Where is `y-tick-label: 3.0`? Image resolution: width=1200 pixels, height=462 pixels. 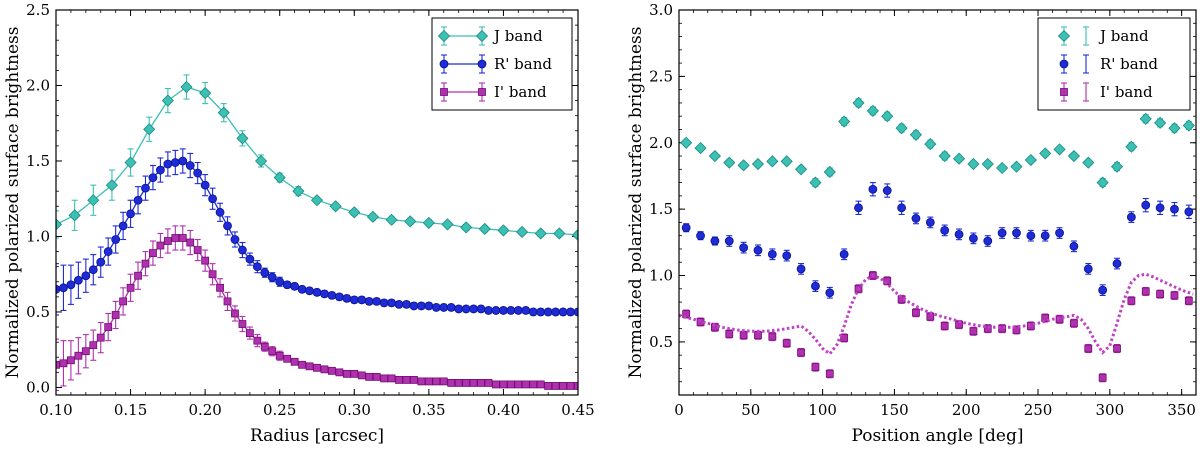 y-tick-label: 3.0 is located at coordinates (661, 10).